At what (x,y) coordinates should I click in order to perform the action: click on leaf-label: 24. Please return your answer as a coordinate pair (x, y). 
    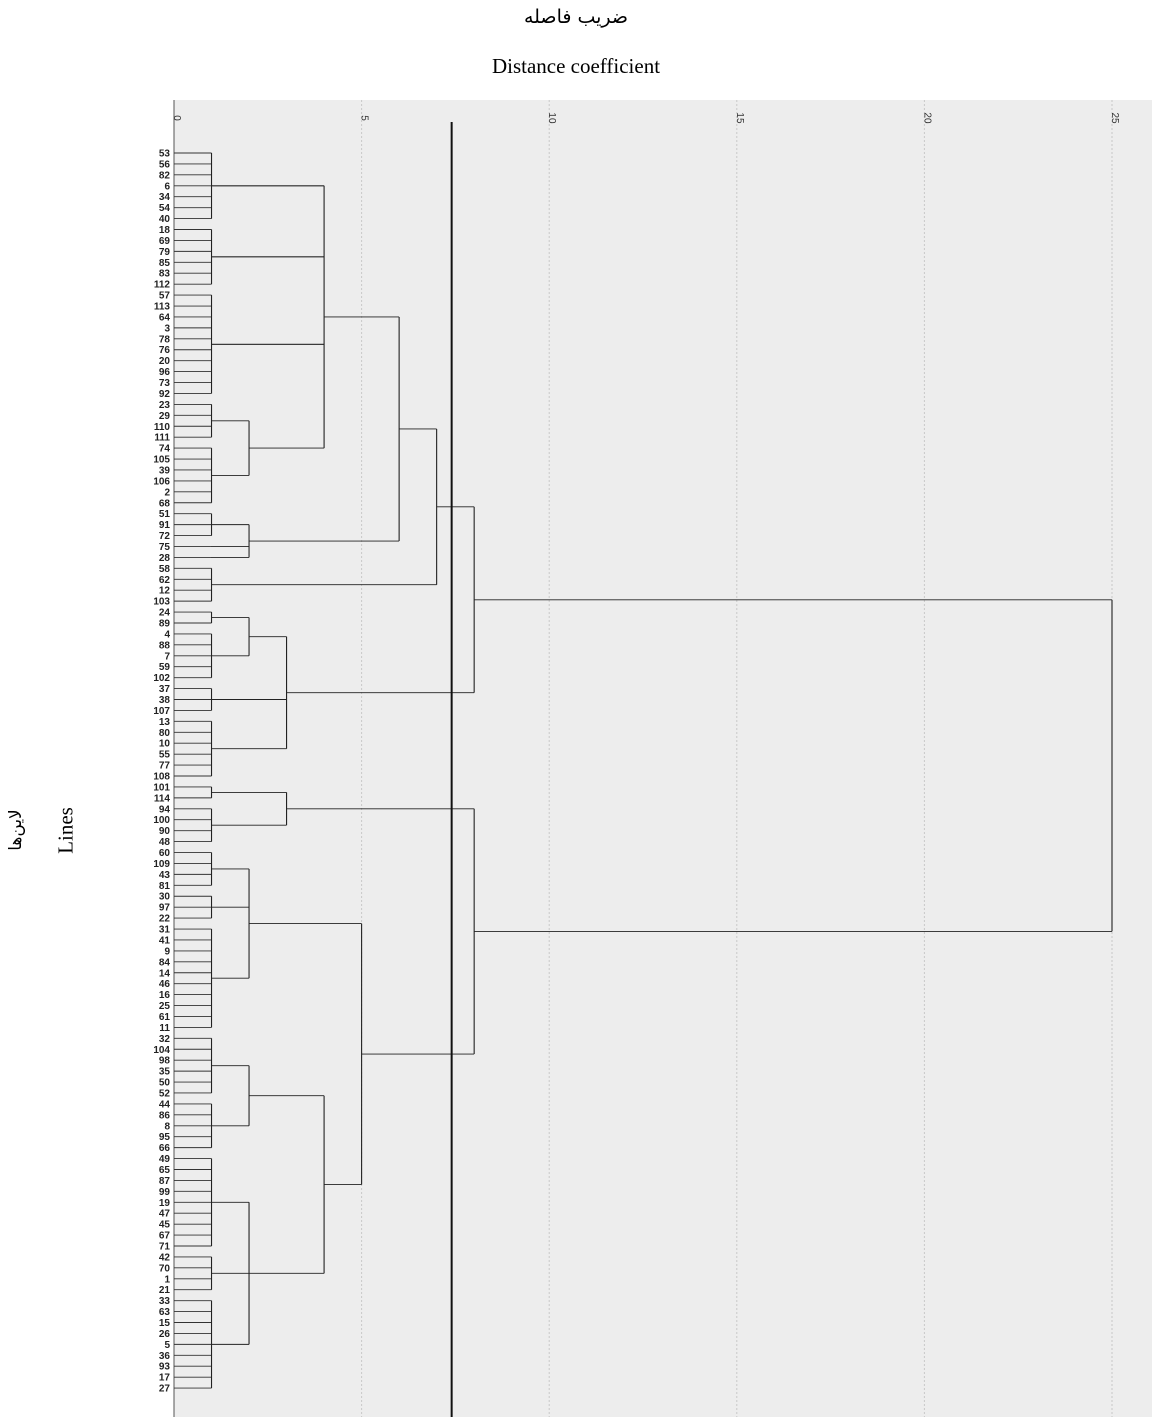
    Looking at the image, I should click on (165, 613).